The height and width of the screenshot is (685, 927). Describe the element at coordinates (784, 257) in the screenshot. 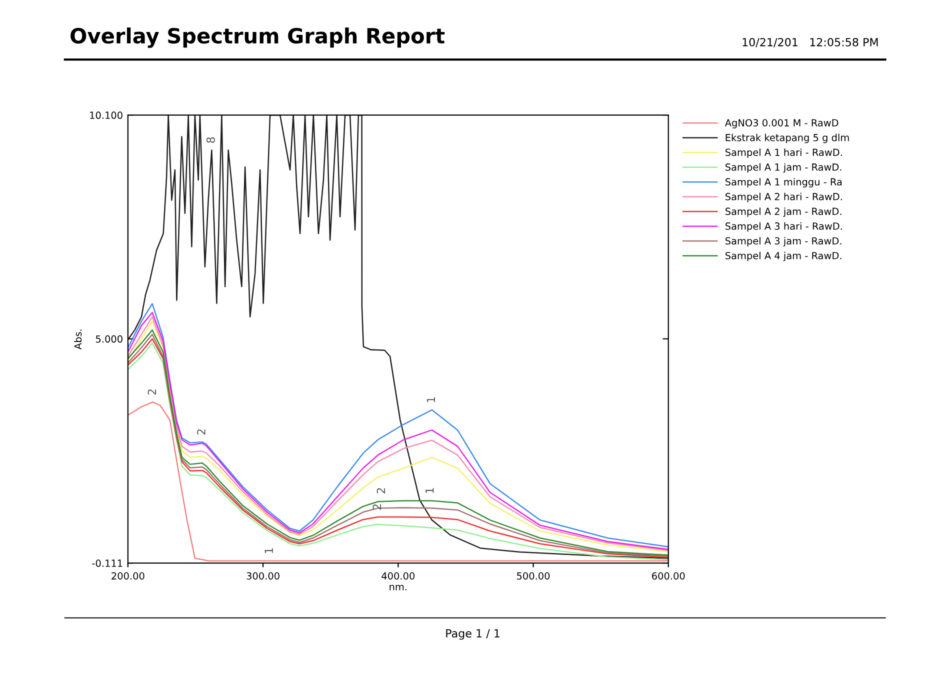

I see `legend-label: Sampel A 4 jam - RawD.` at that location.